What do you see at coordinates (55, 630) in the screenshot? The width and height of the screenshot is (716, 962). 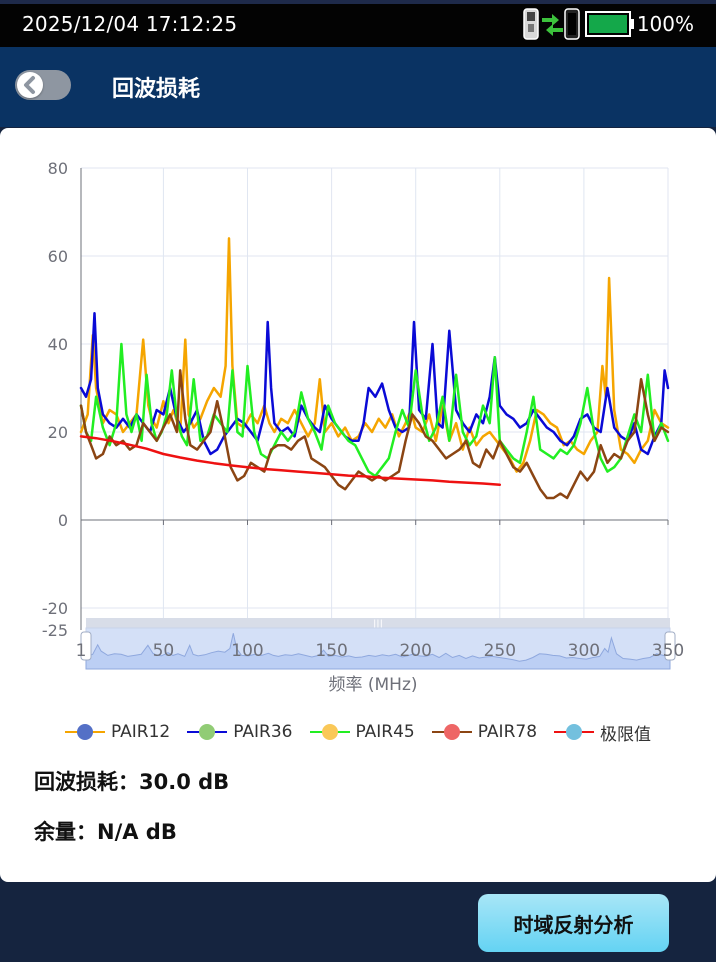 I see `y-tick-label: -25` at bounding box center [55, 630].